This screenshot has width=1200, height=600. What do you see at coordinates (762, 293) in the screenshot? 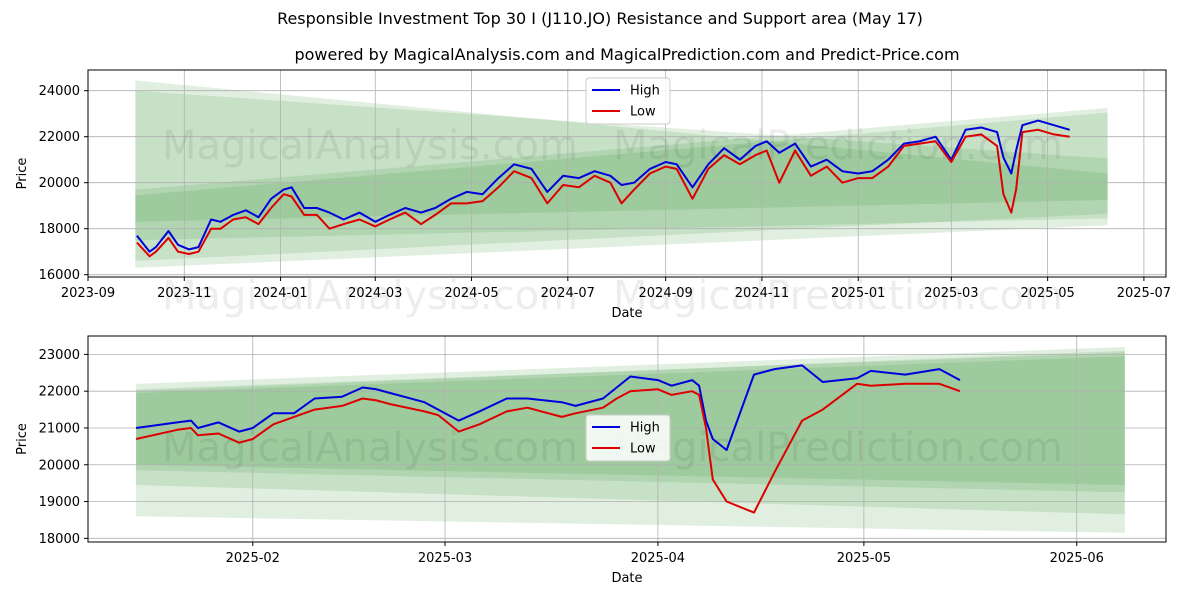
I see `x-tick-label: 2024-11` at bounding box center [762, 293].